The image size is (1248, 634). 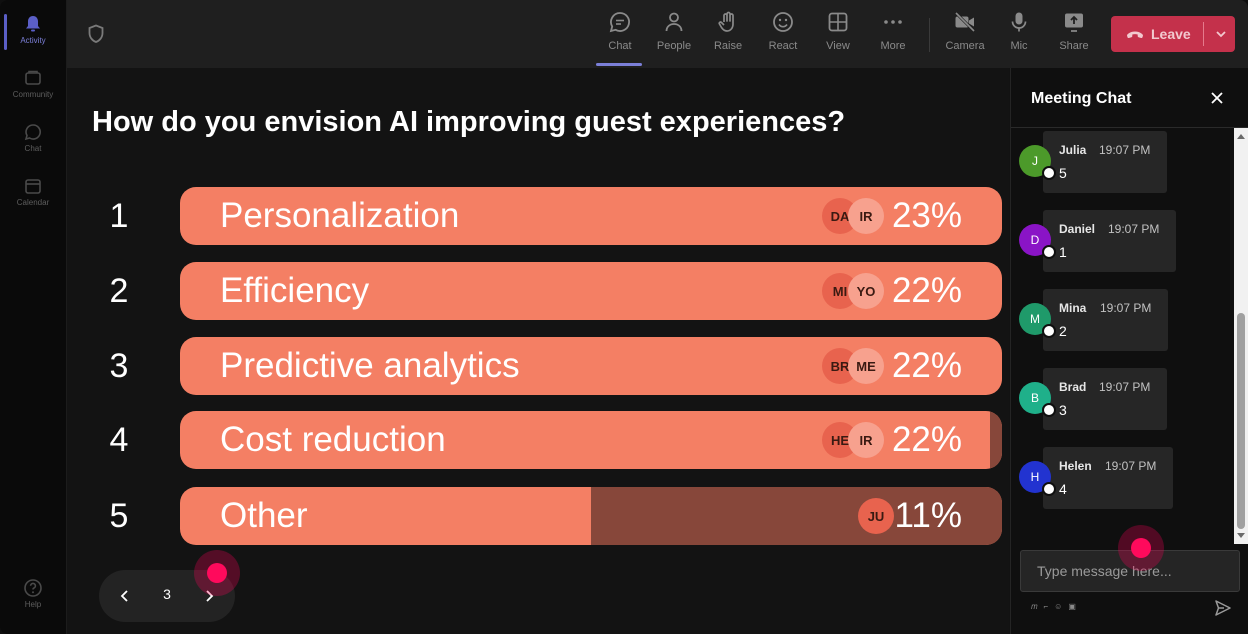 What do you see at coordinates (33, 94) in the screenshot?
I see `rail-item-label: Community` at bounding box center [33, 94].